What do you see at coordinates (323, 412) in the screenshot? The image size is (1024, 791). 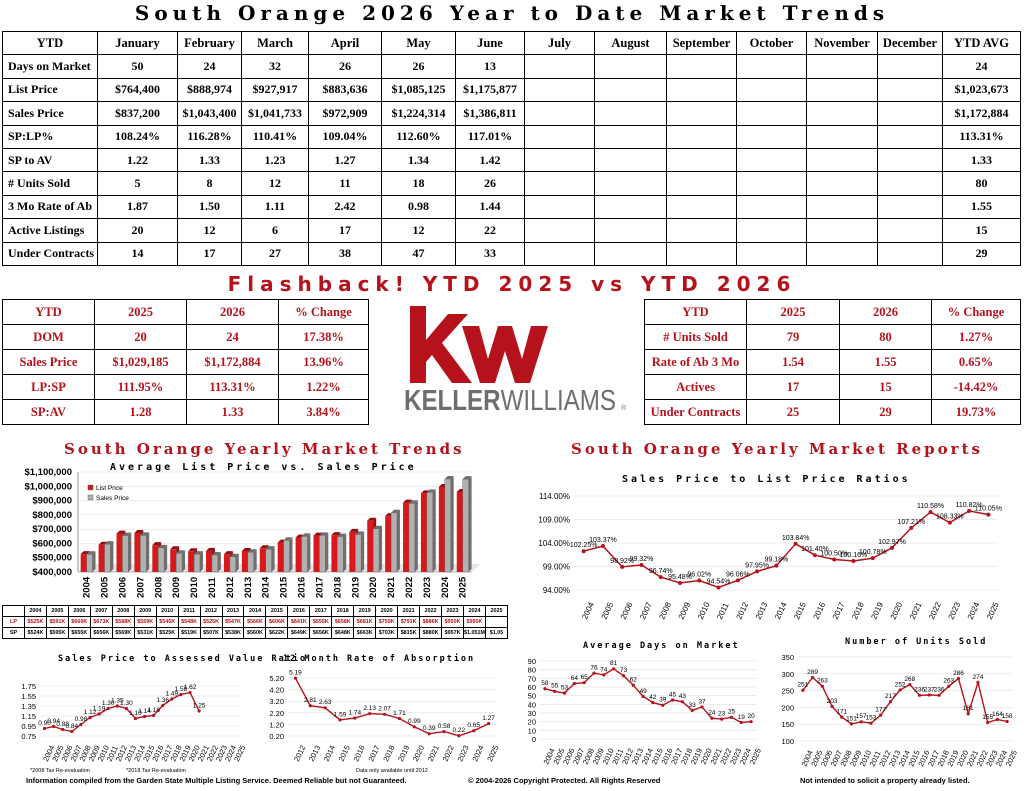 I see `compare-cell: 3.84%` at bounding box center [323, 412].